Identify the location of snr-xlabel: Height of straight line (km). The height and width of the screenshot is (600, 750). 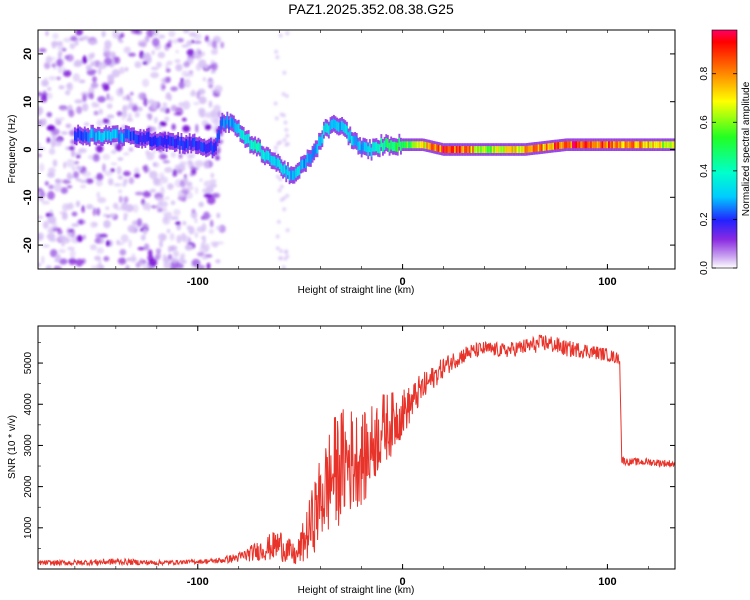
(356, 590).